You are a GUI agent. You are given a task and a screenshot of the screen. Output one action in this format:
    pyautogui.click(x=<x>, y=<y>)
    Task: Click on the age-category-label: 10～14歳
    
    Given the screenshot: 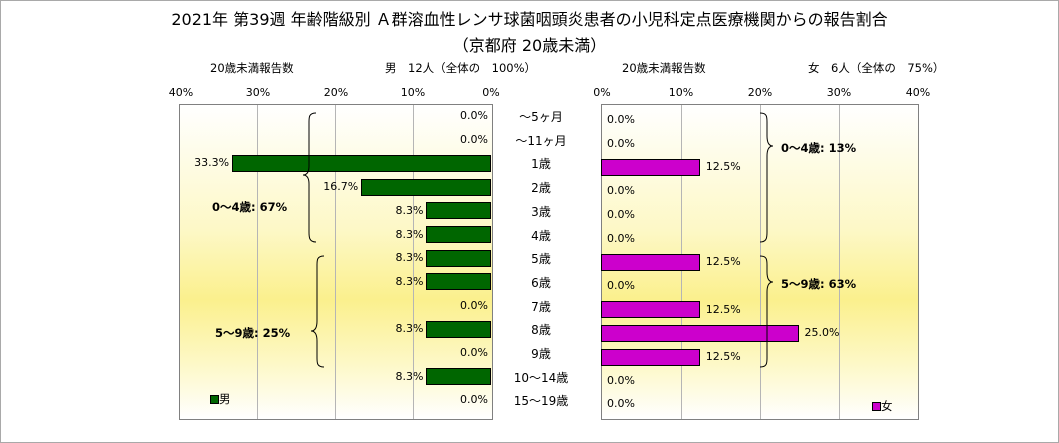 What is the action you would take?
    pyautogui.click(x=541, y=377)
    